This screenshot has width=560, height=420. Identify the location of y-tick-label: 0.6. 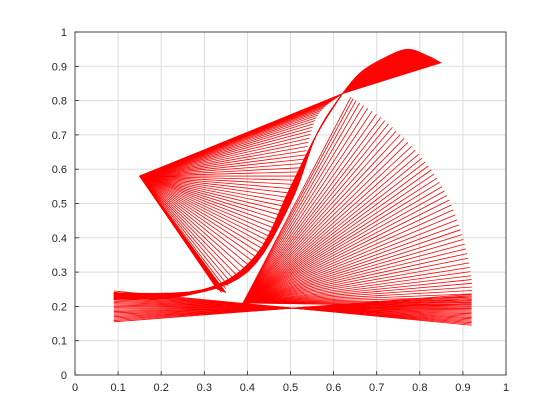
(59, 170).